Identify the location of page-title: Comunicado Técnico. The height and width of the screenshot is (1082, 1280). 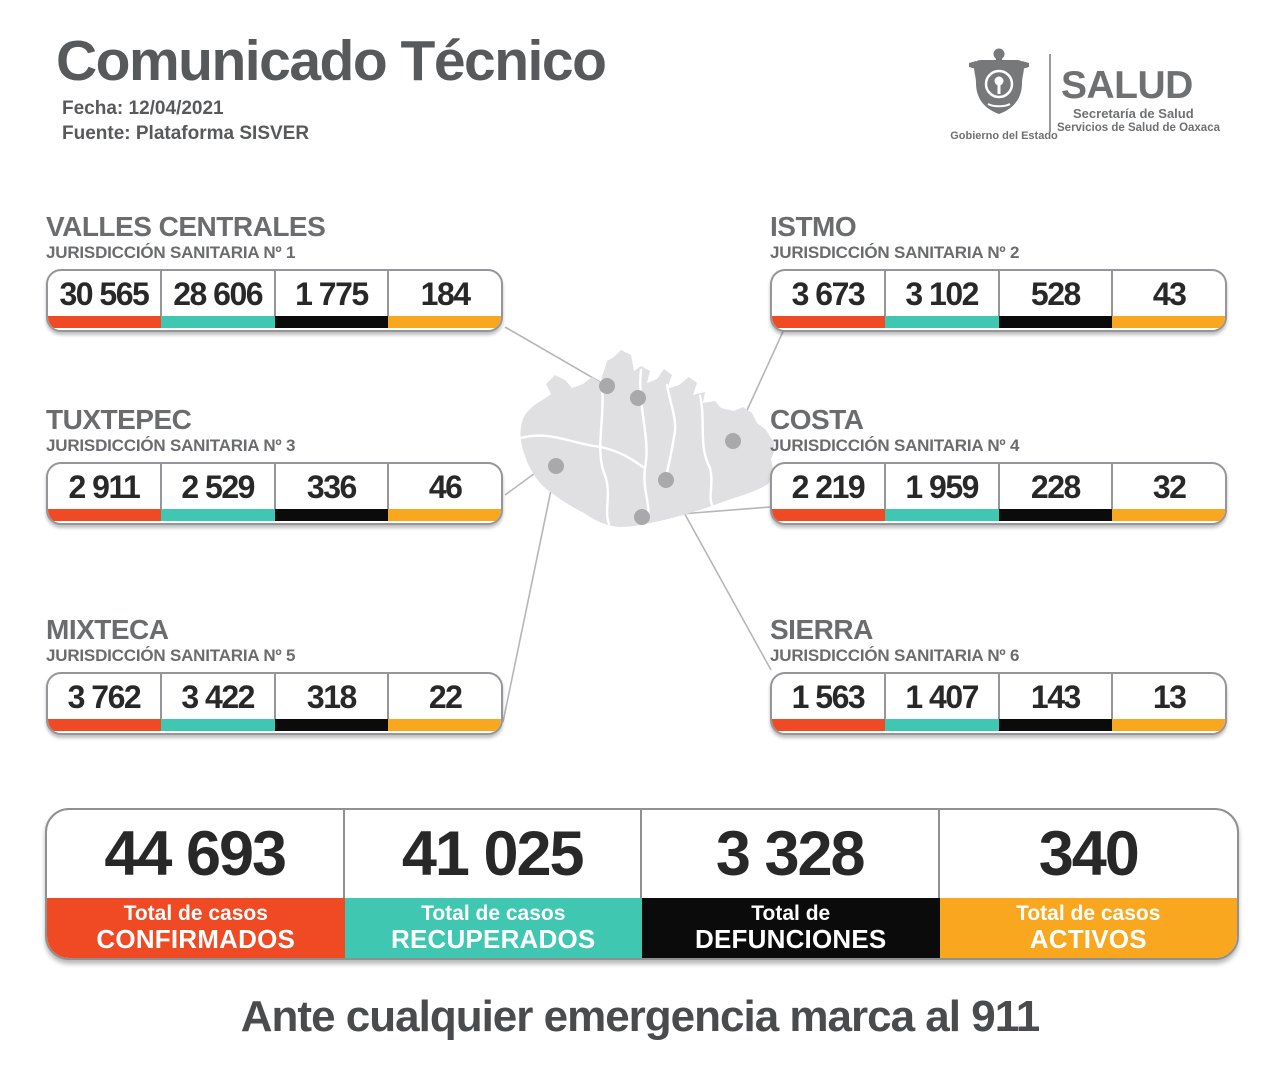
(331, 61).